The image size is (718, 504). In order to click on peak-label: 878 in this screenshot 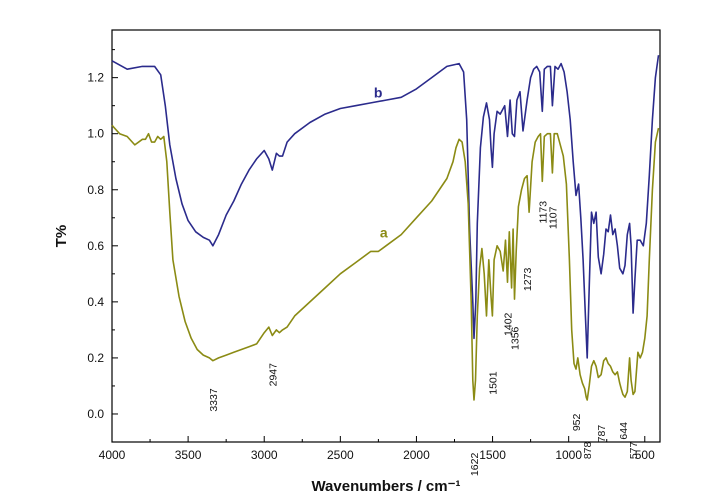, I will do `click(588, 450)`.